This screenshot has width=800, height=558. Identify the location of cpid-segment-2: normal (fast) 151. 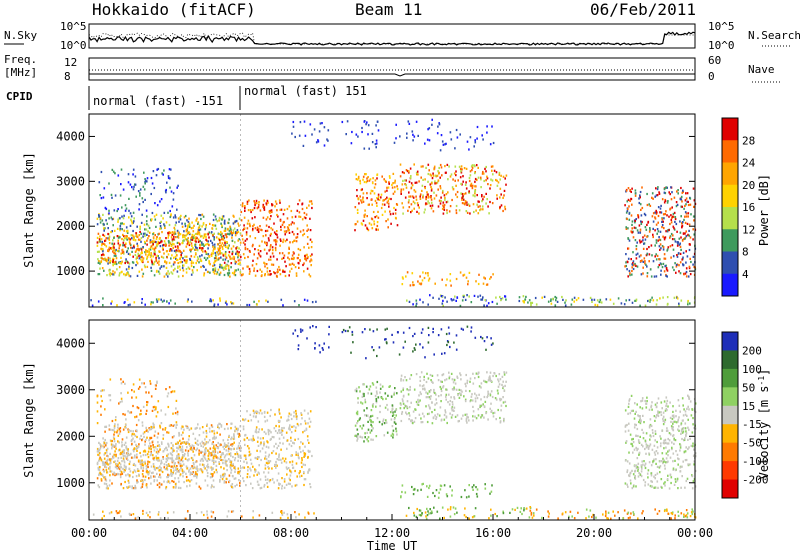
(305, 91).